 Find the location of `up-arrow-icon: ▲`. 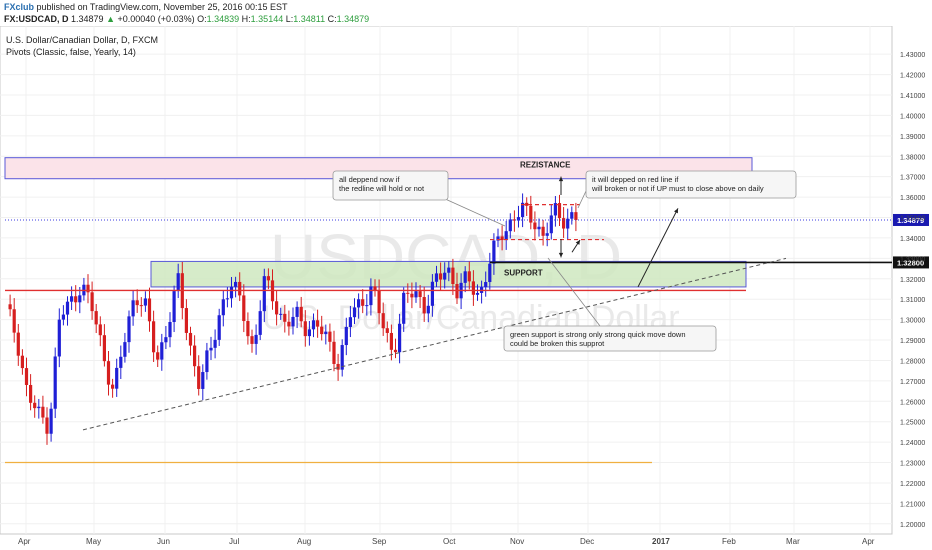

up-arrow-icon: ▲ is located at coordinates (110, 19).